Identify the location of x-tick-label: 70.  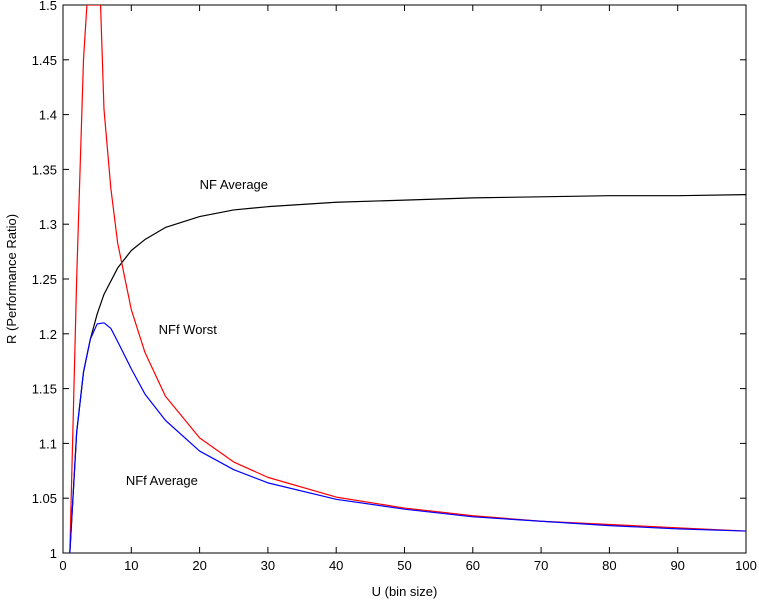
(541, 565).